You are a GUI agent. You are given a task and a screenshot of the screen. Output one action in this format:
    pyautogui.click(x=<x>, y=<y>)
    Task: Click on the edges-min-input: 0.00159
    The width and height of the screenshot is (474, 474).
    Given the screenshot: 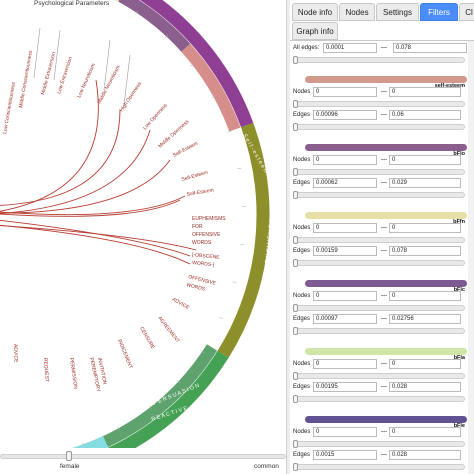 What is the action you would take?
    pyautogui.click(x=345, y=251)
    